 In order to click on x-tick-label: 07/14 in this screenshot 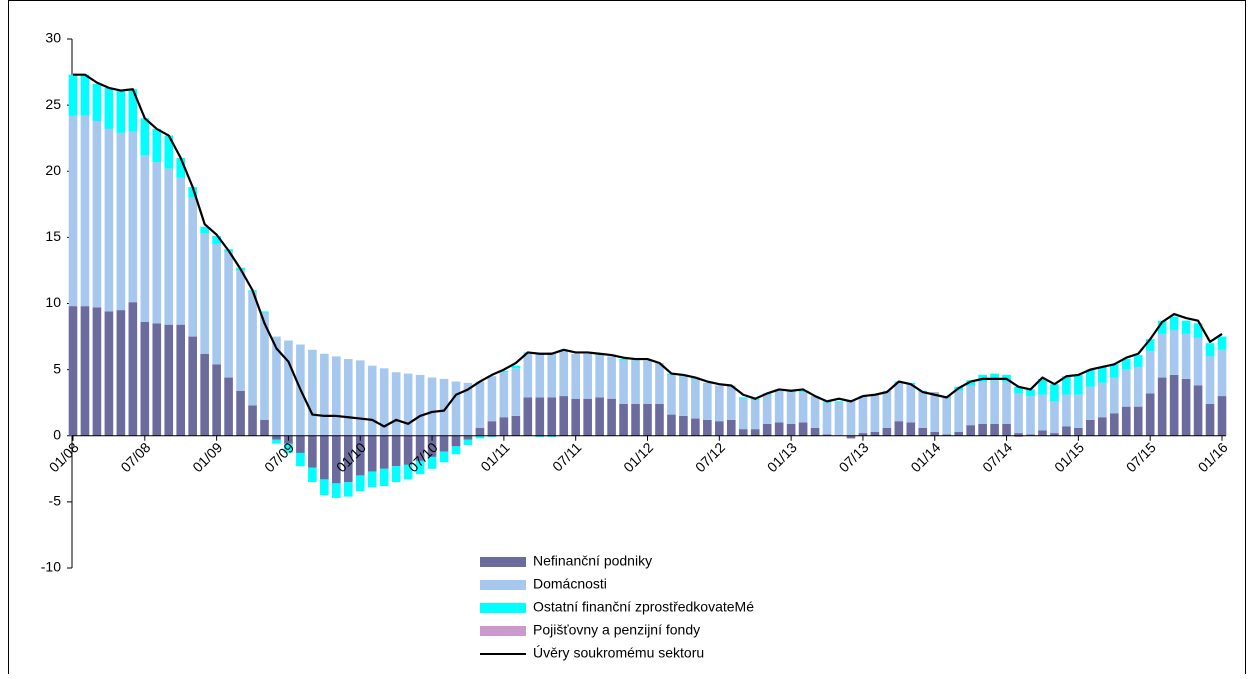, I will do `click(997, 457)`.